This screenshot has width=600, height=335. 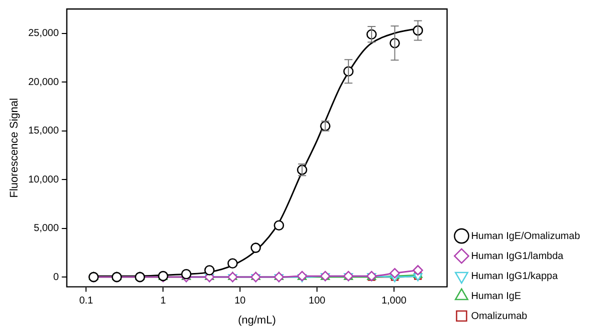 What do you see at coordinates (44, 131) in the screenshot?
I see `y-tick-label: 15,000` at bounding box center [44, 131].